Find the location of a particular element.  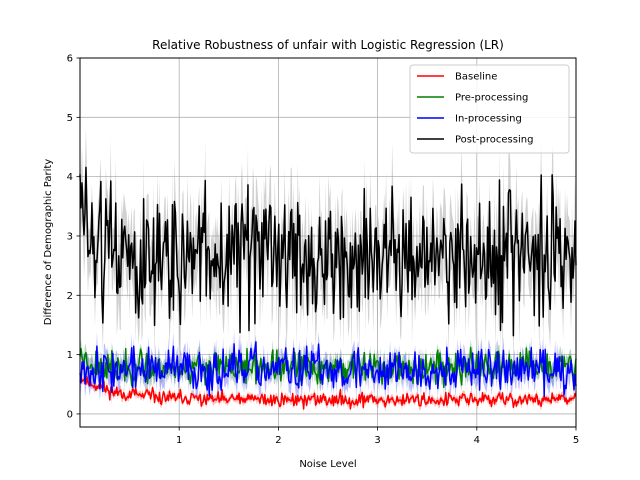

x-axis-label: Noise Level is located at coordinates (327, 464).